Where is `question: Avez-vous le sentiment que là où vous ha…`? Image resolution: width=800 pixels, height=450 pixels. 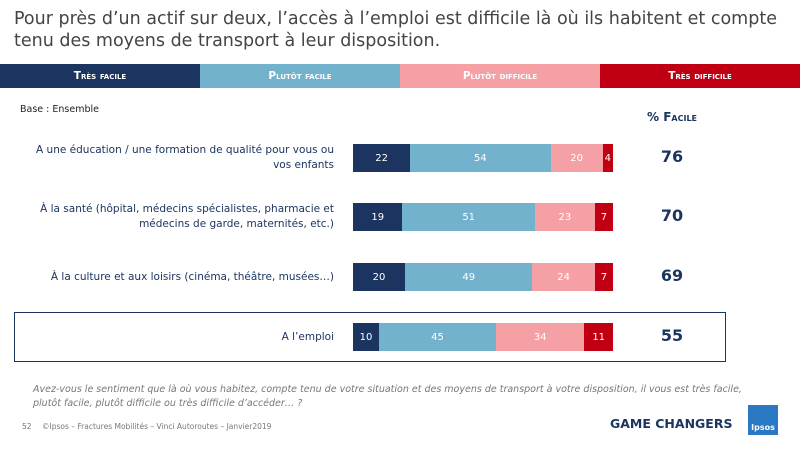 question: Avez-vous le sentiment que là où vous ha… is located at coordinates (387, 396).